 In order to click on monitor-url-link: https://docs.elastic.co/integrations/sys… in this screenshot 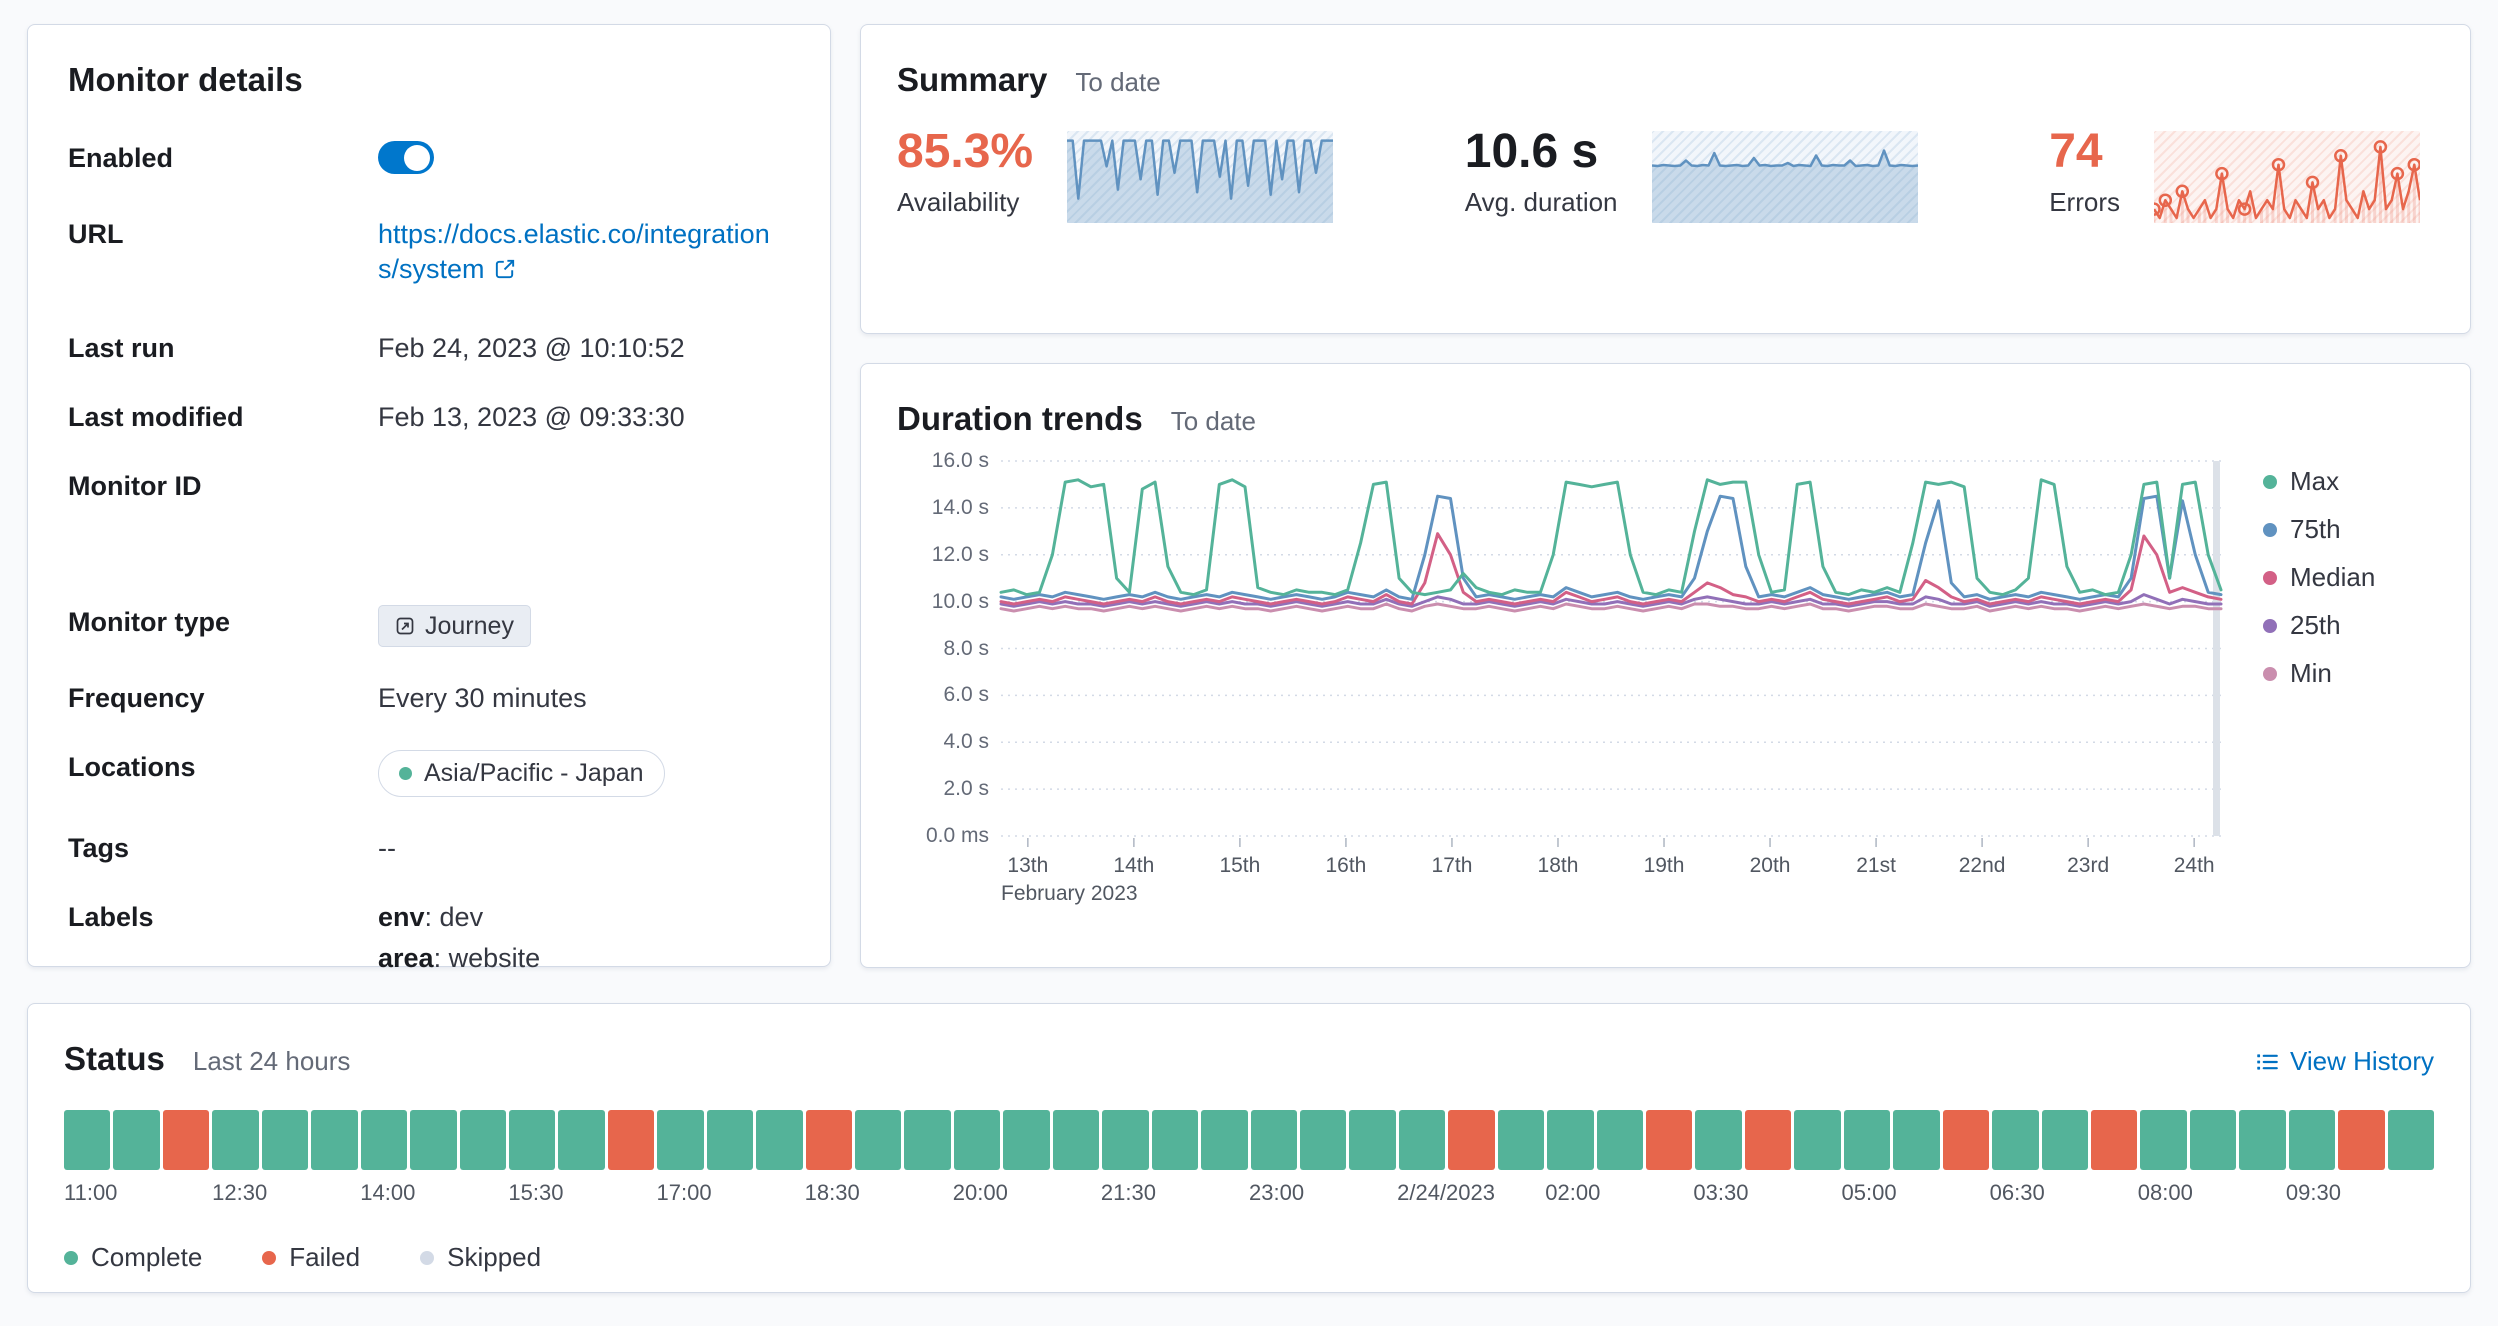, I will do `click(574, 252)`.